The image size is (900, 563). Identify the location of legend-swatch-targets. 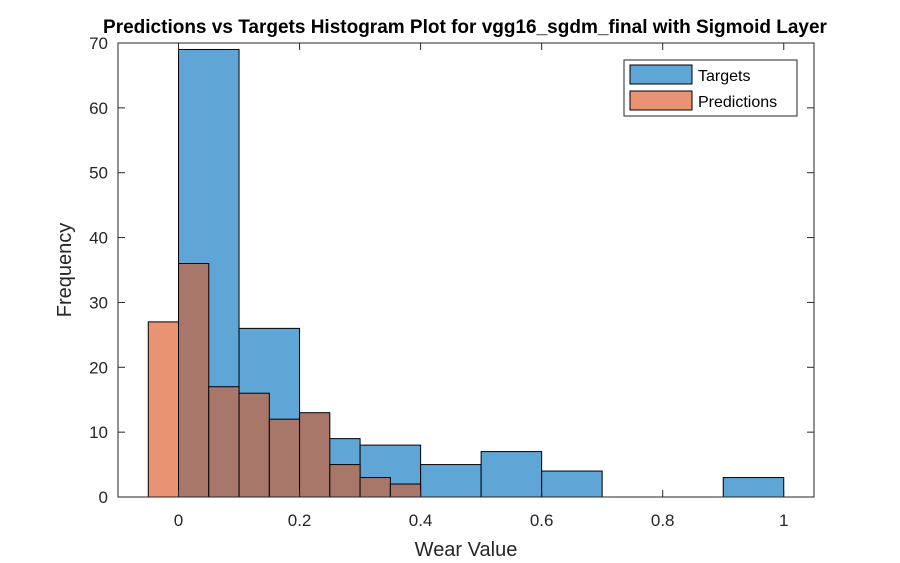
(661, 74).